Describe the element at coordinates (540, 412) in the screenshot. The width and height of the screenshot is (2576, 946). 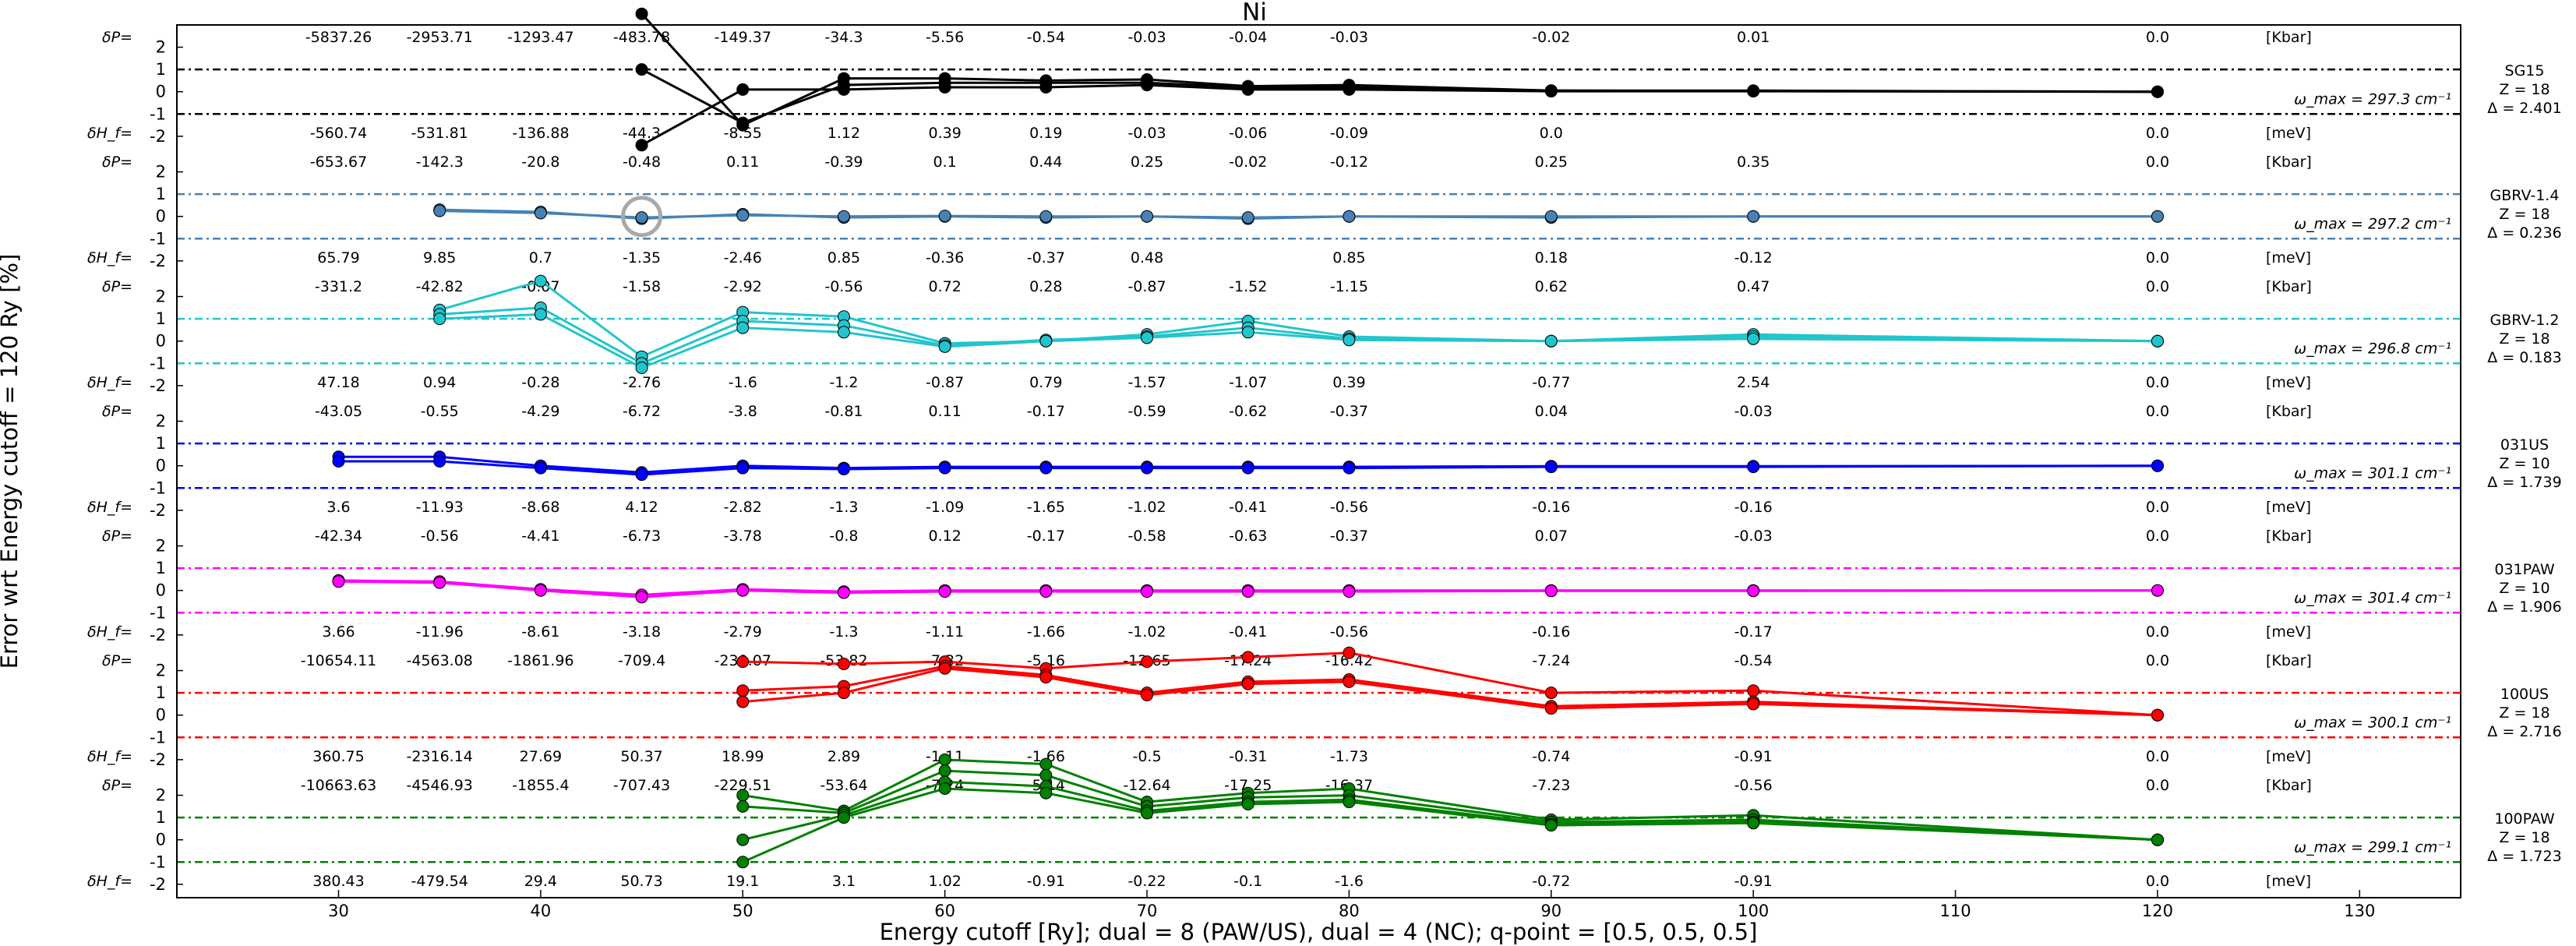
I see `dp-value: -4.29` at that location.